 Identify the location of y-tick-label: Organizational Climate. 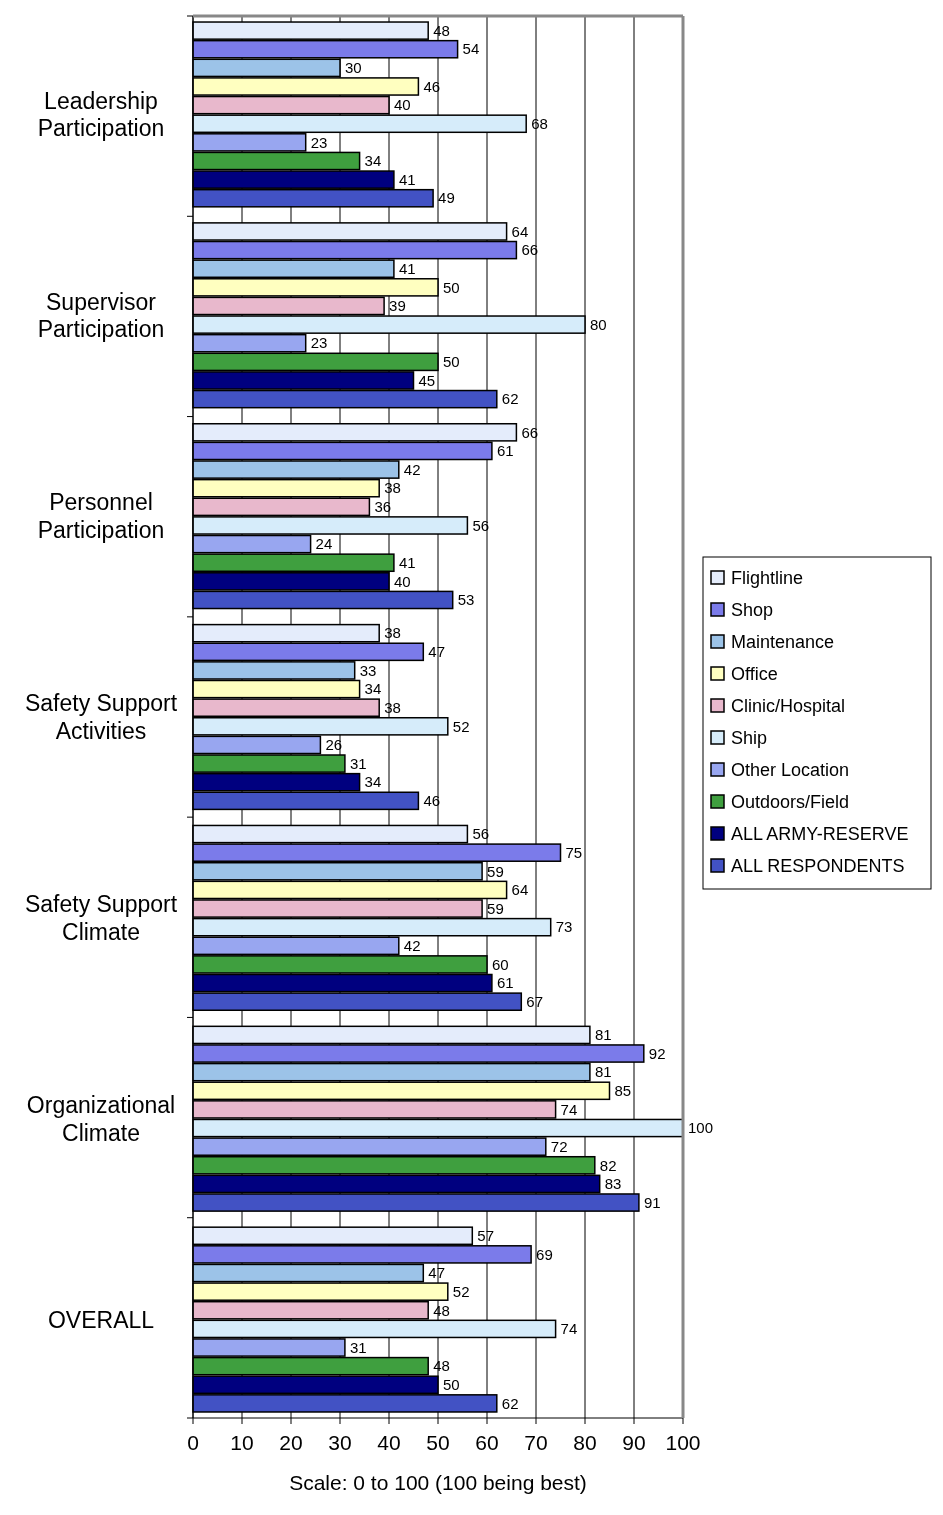
(101, 1118).